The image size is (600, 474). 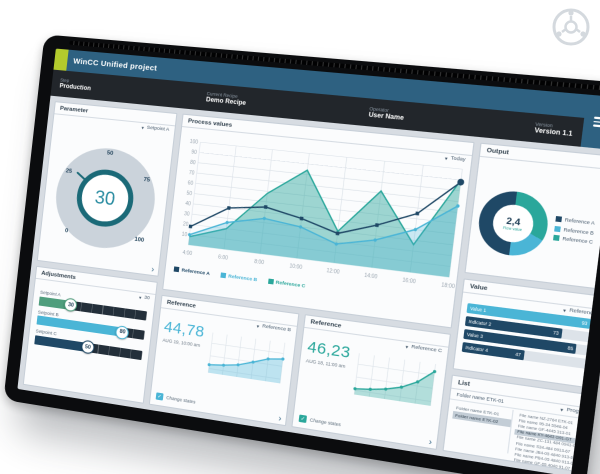 What do you see at coordinates (481, 427) in the screenshot?
I see `folder-pane: Folder name ETK-01 Folder name ETK-02` at bounding box center [481, 427].